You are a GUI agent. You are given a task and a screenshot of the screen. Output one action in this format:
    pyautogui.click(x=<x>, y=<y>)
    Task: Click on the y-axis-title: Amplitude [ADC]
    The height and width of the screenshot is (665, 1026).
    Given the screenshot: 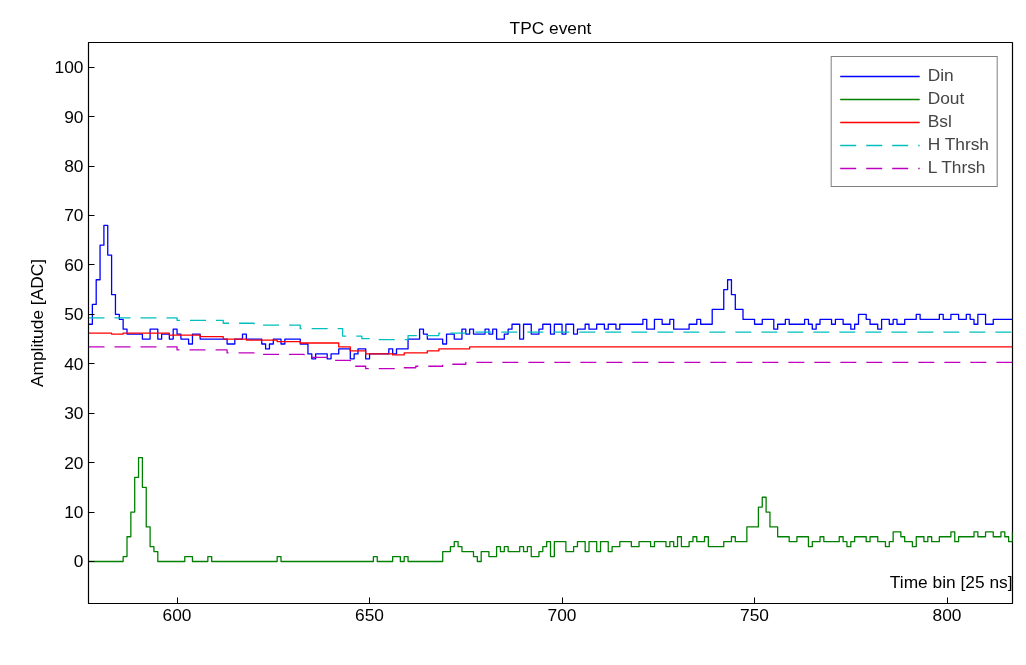 What is the action you would take?
    pyautogui.click(x=36, y=323)
    